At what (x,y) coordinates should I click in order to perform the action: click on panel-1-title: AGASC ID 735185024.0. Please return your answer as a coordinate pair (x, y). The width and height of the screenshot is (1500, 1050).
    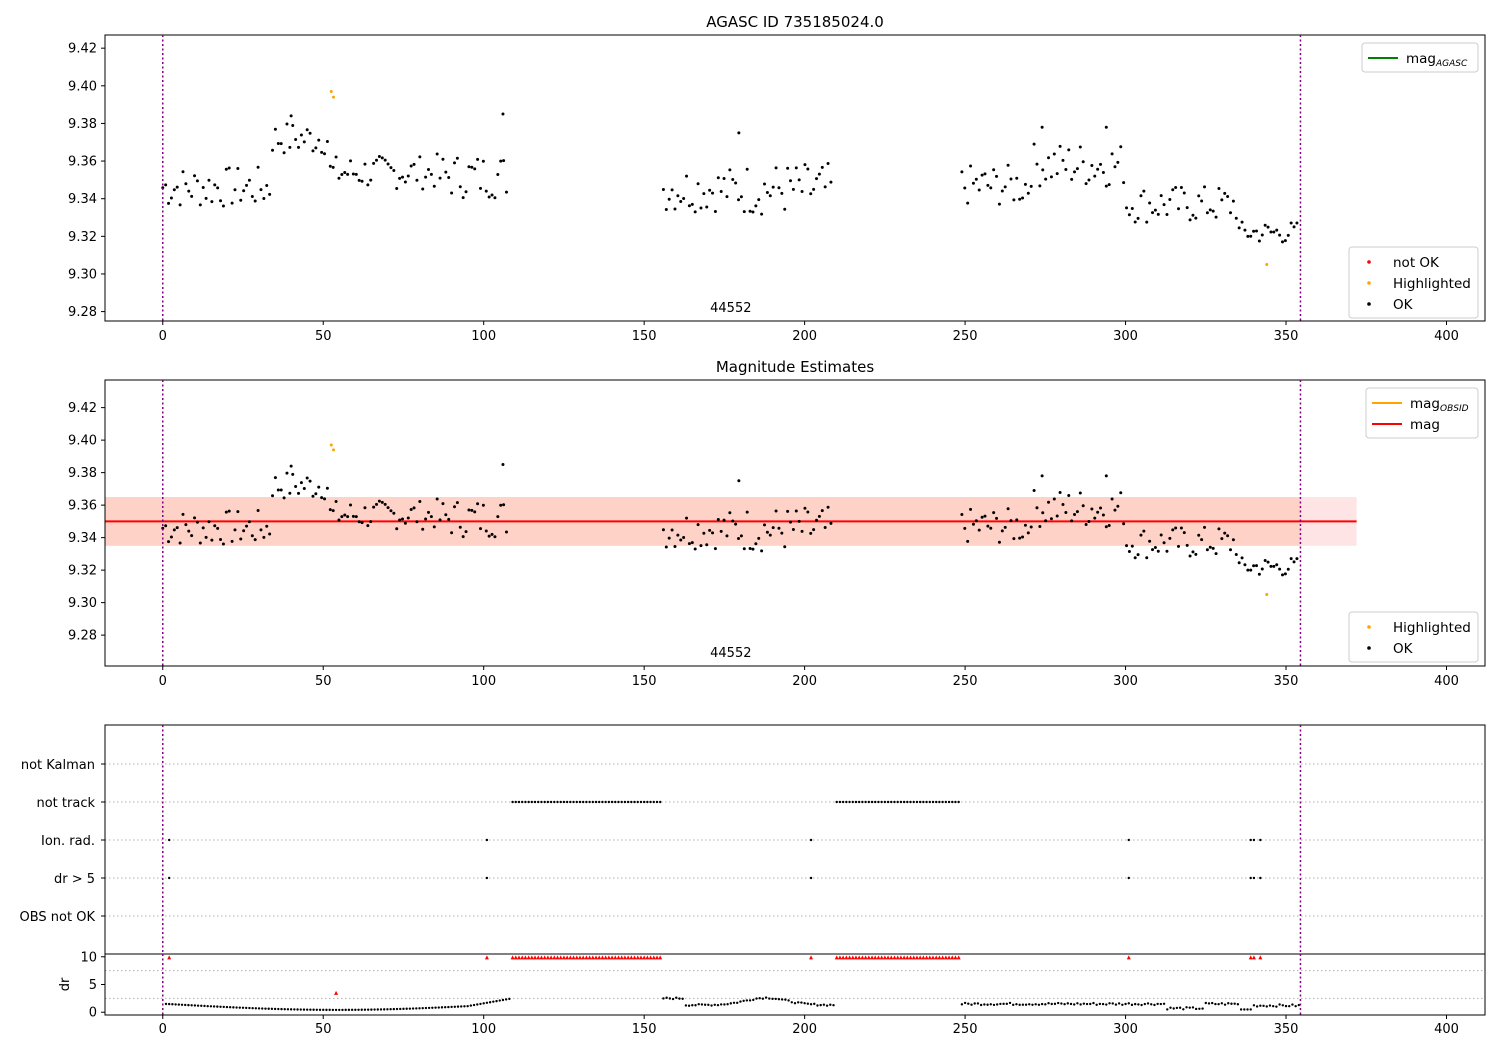
    Looking at the image, I should click on (795, 22).